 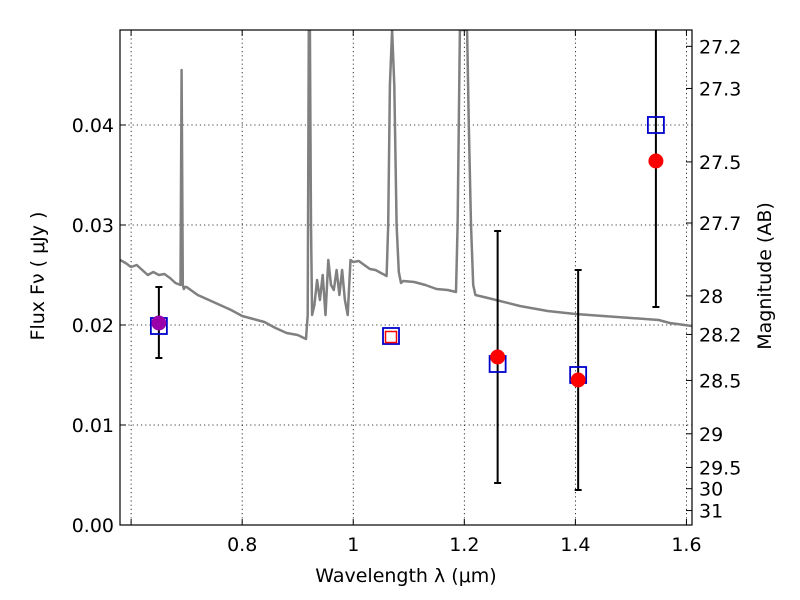 What do you see at coordinates (93, 126) in the screenshot?
I see `y-tick-label: 0.04` at bounding box center [93, 126].